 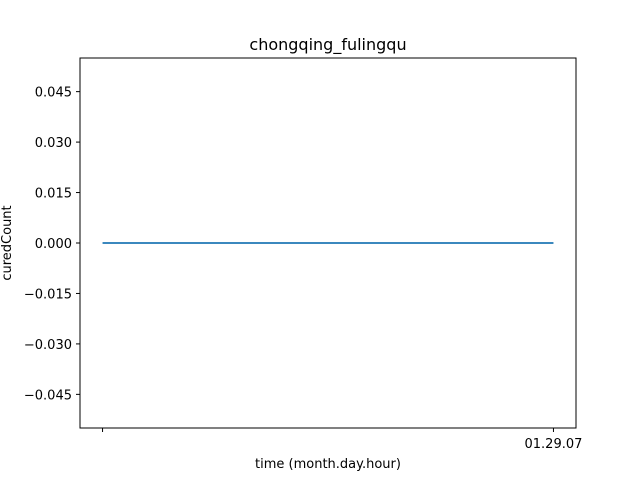 What do you see at coordinates (53, 194) in the screenshot?
I see `y-tick-label: 0.015` at bounding box center [53, 194].